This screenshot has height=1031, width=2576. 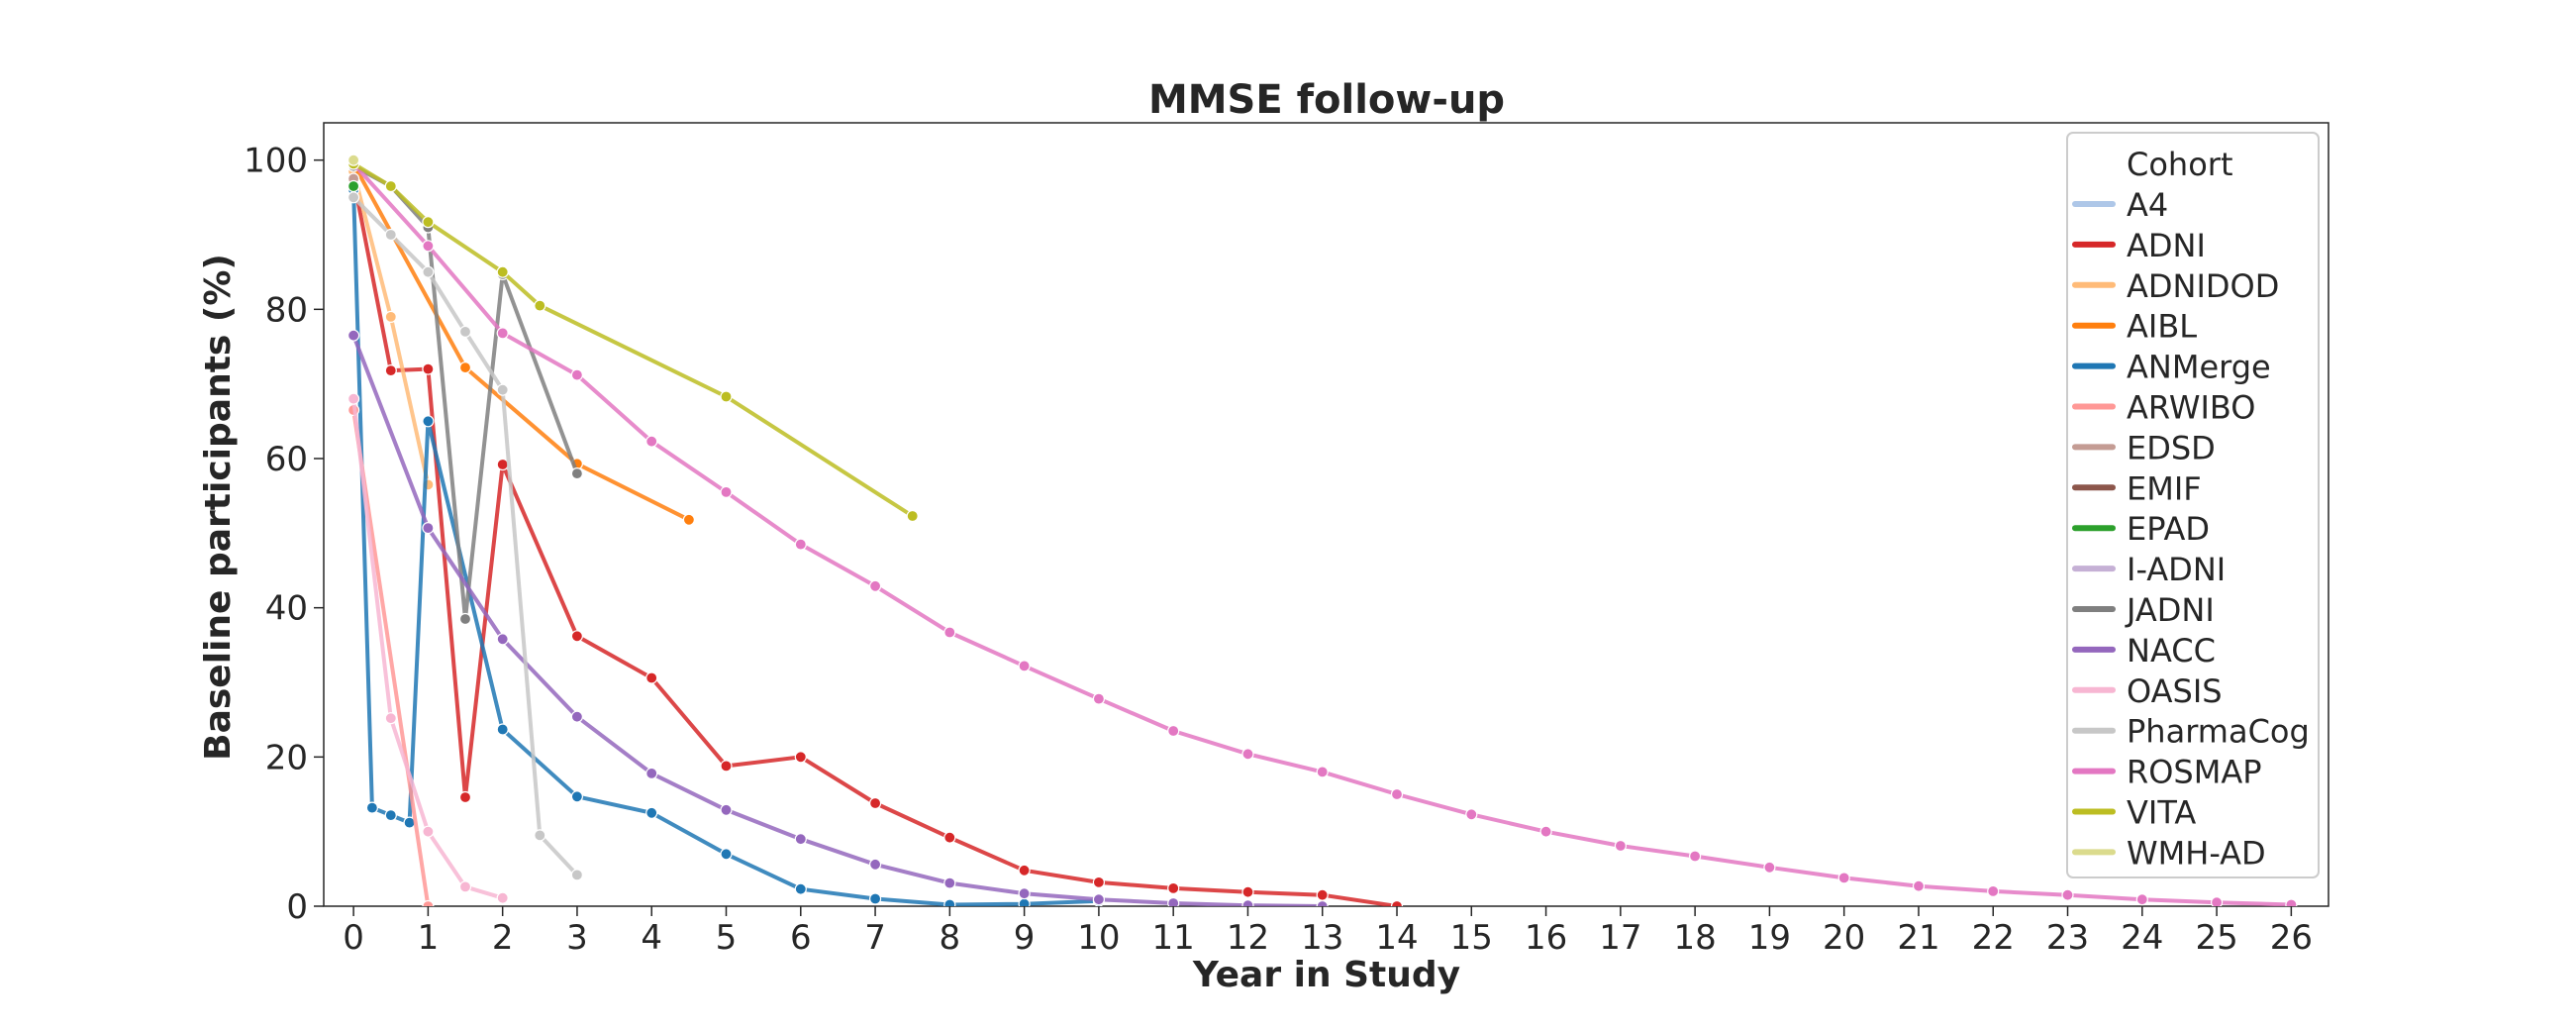 What do you see at coordinates (429, 938) in the screenshot?
I see `x-tick-label: 1` at bounding box center [429, 938].